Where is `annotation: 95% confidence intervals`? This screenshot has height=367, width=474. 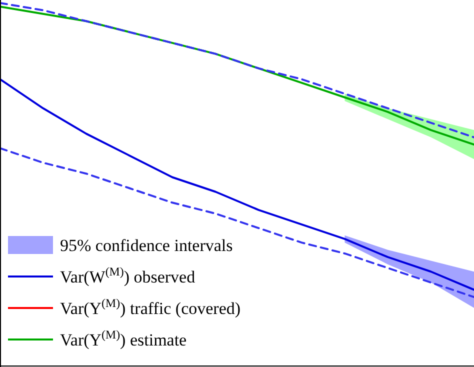
annotation: 95% confidence intervals is located at coordinates (146, 245).